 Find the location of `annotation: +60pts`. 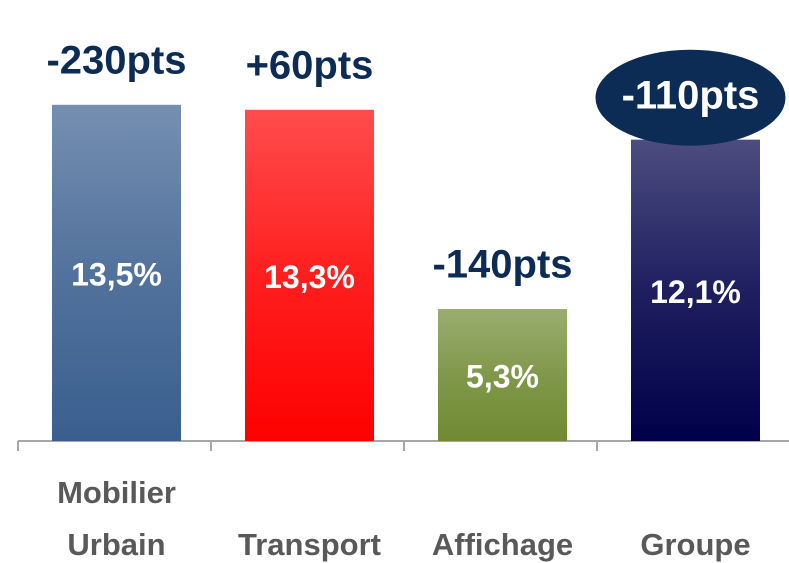

annotation: +60pts is located at coordinates (310, 65).